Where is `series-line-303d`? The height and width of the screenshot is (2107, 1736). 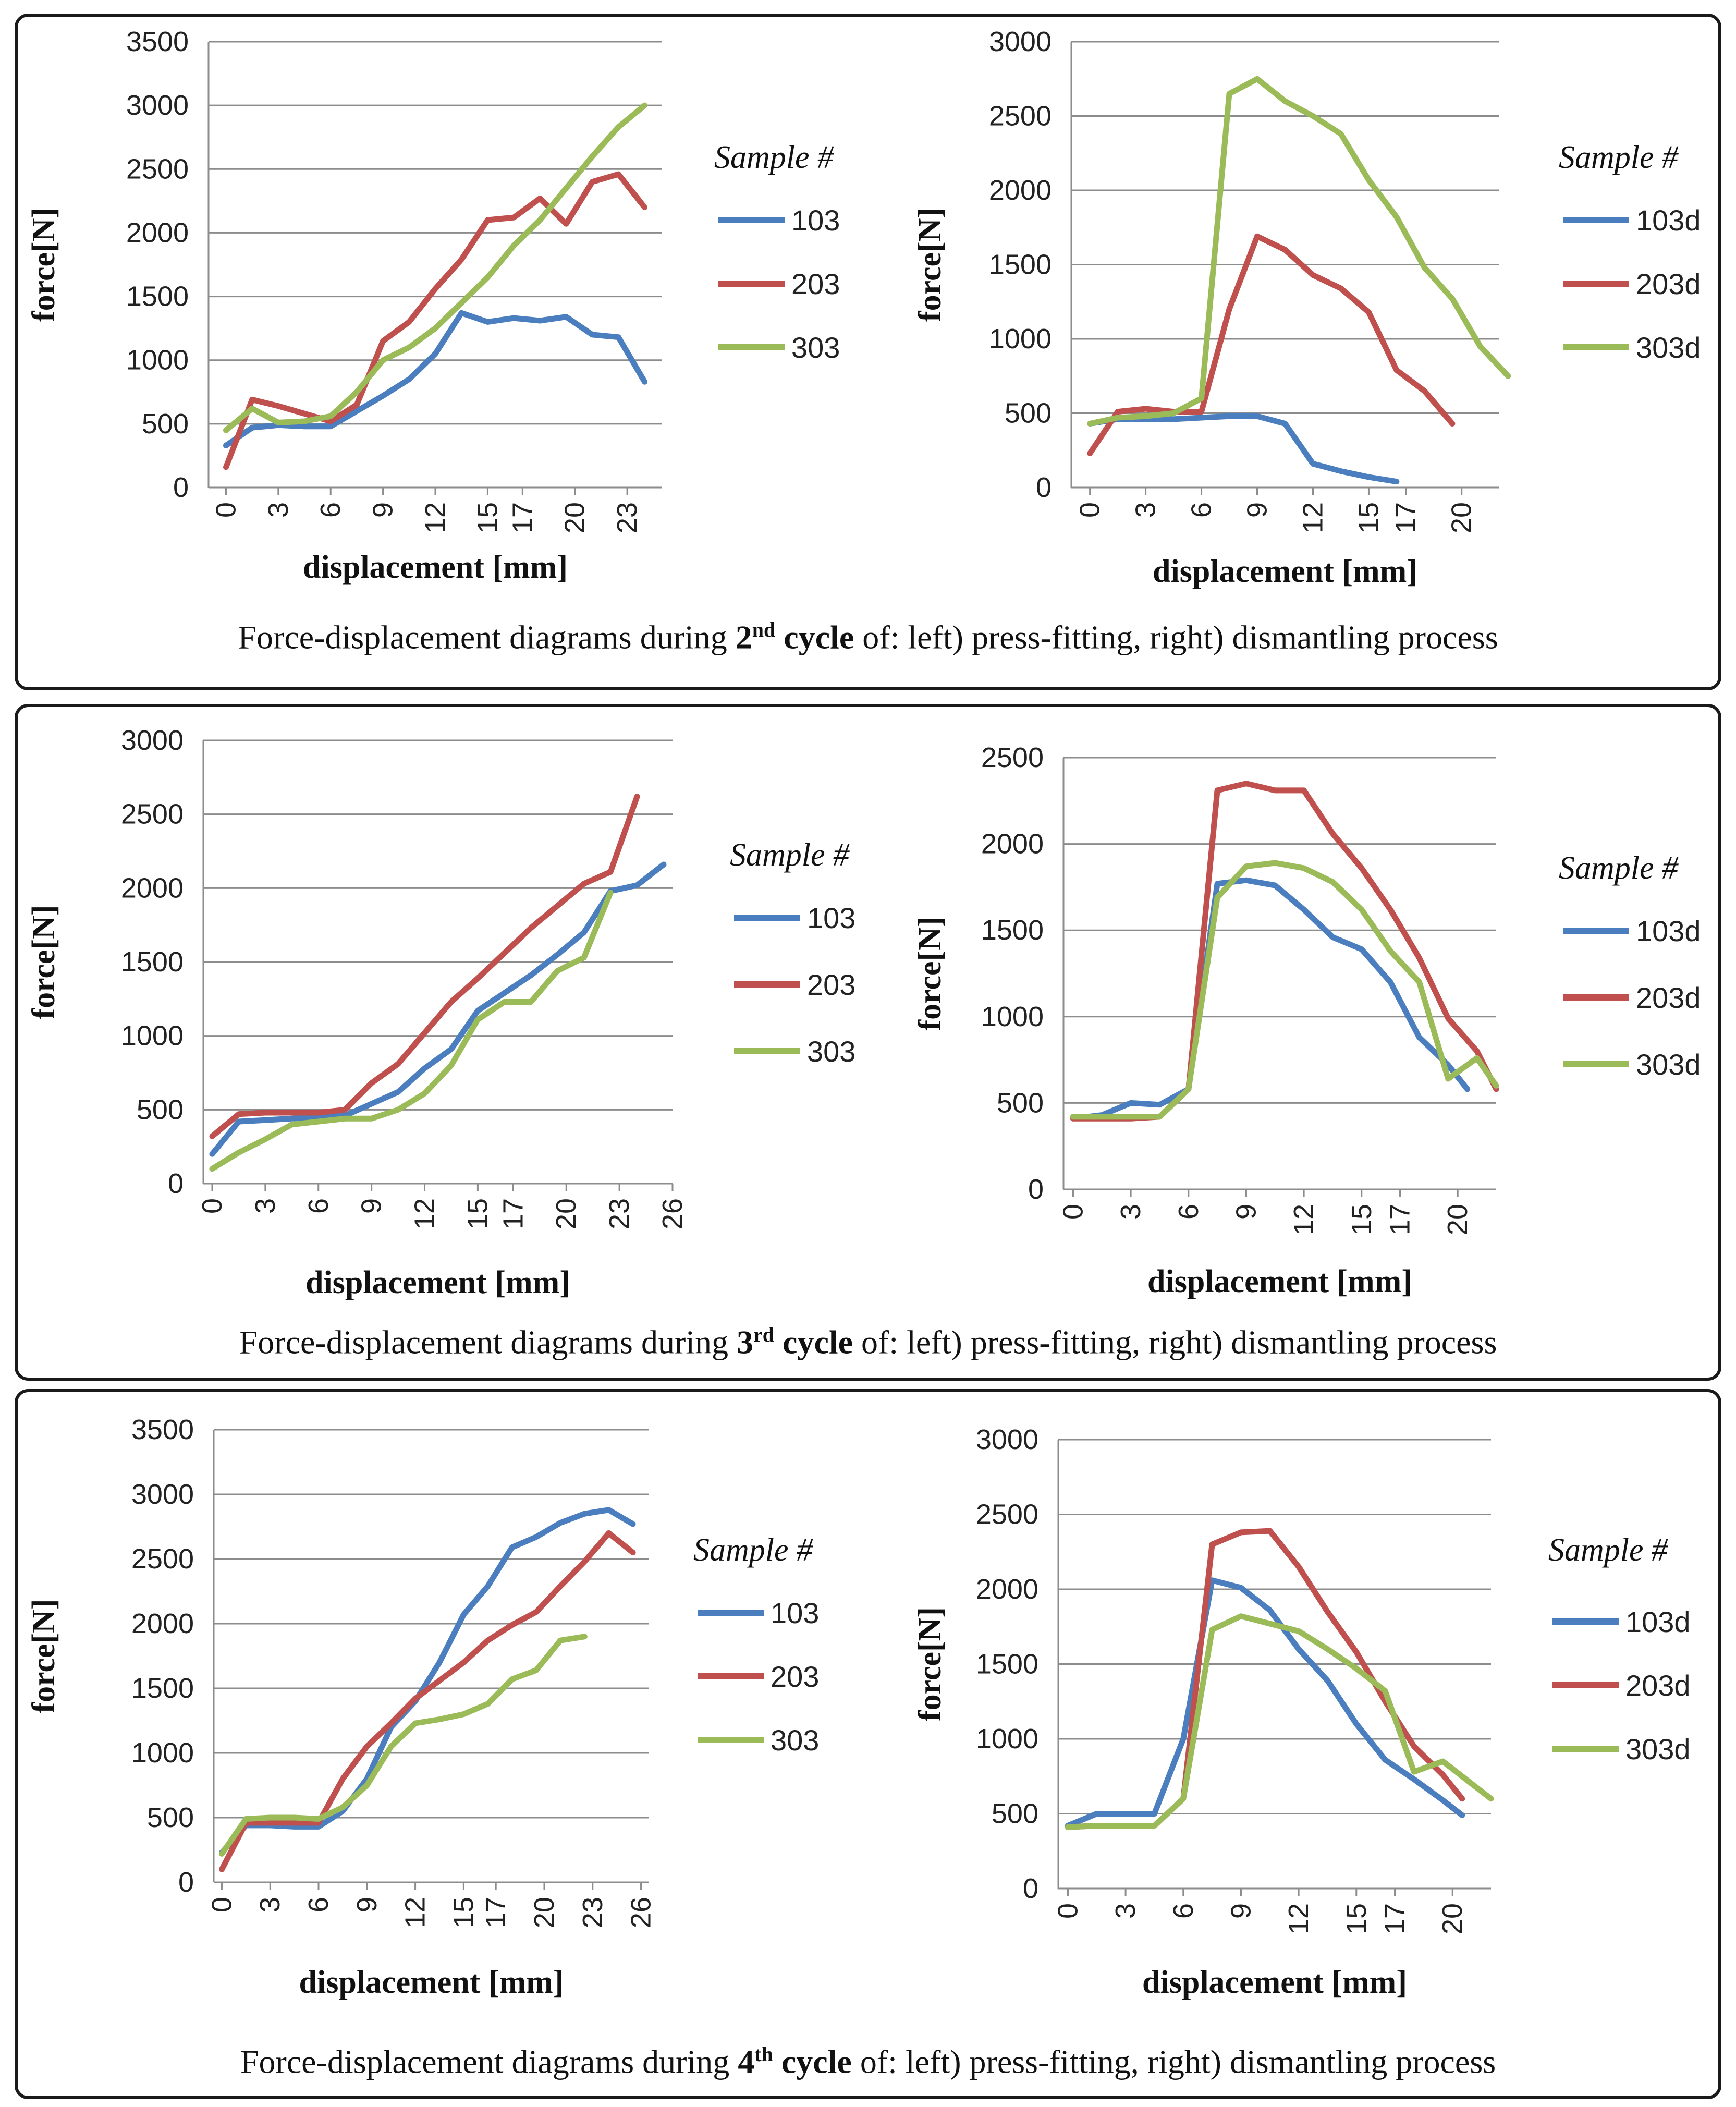
series-line-303d is located at coordinates (1280, 1722).